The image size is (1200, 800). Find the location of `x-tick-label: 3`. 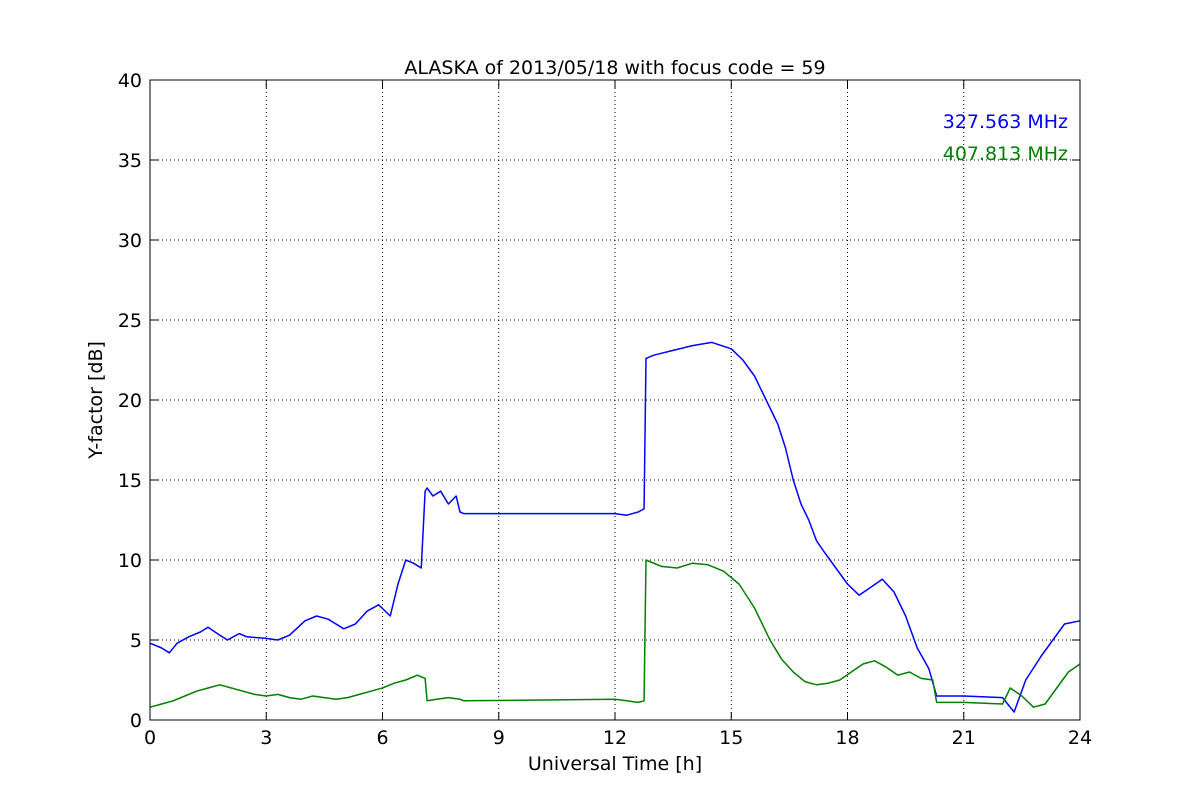

x-tick-label: 3 is located at coordinates (266, 738).